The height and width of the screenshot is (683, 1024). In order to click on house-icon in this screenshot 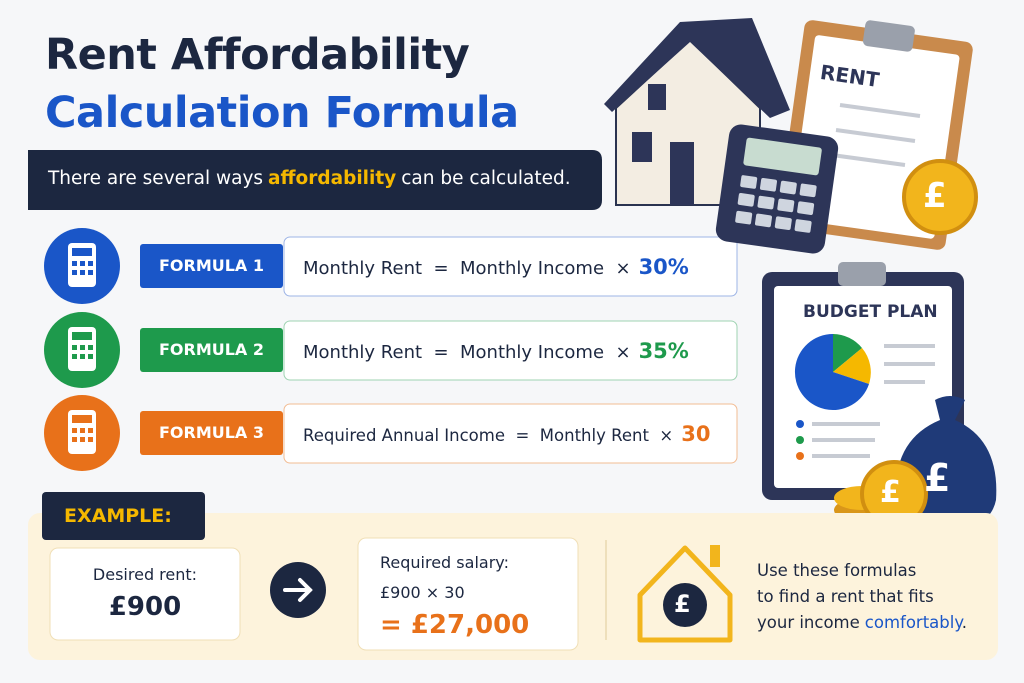, I will do `click(685, 594)`.